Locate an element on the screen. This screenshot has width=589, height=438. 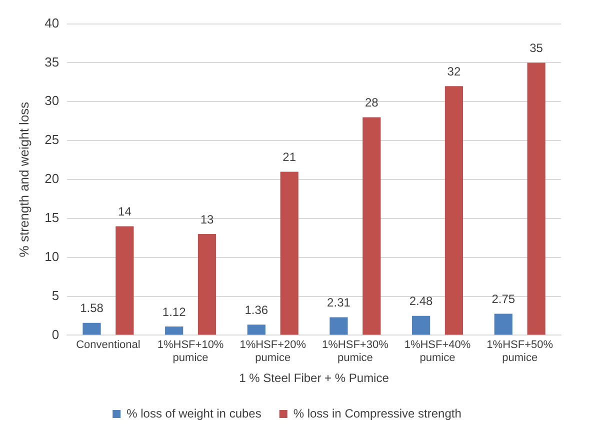
x-tick-label: 1%HSF+20% pumice is located at coordinates (273, 351).